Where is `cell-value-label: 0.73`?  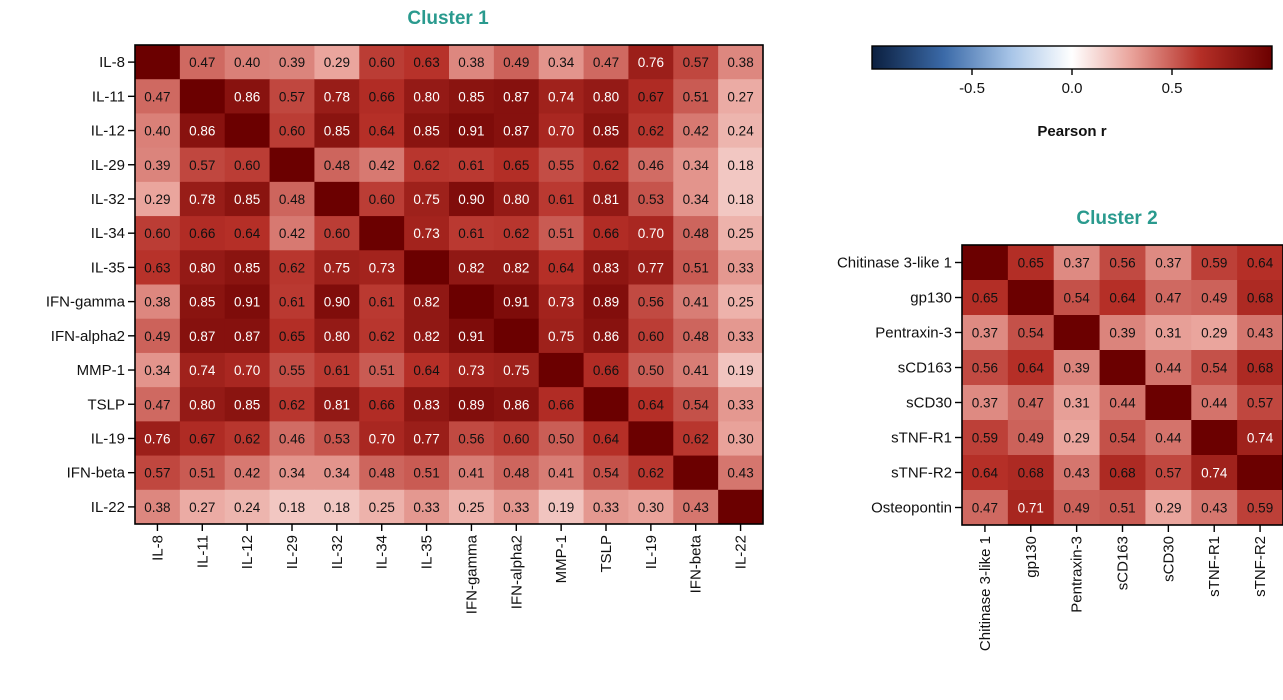
cell-value-label: 0.73 is located at coordinates (382, 267).